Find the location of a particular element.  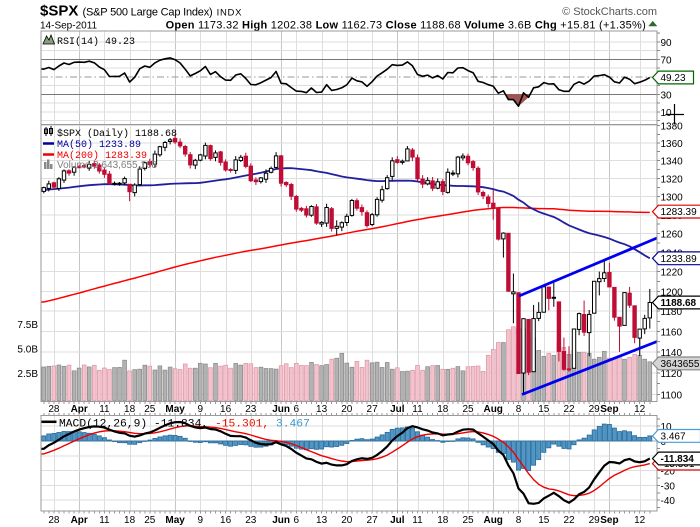

svg-text: 1260 is located at coordinates (672, 234).